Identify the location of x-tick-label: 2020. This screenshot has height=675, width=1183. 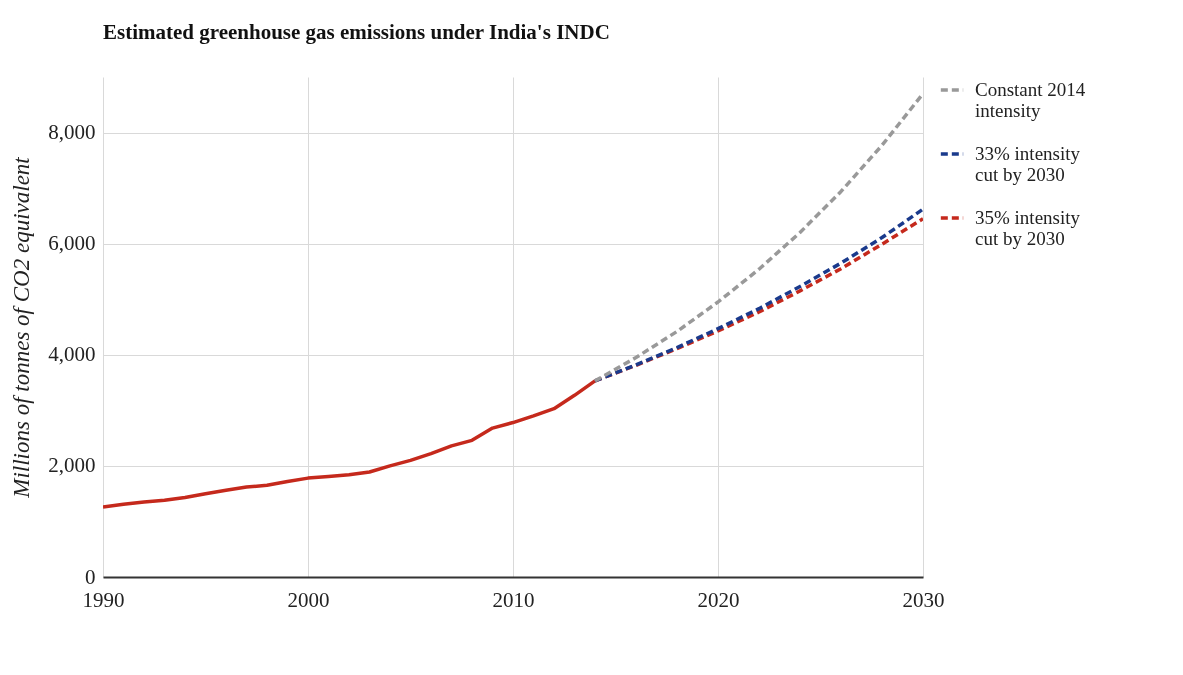
(718, 599).